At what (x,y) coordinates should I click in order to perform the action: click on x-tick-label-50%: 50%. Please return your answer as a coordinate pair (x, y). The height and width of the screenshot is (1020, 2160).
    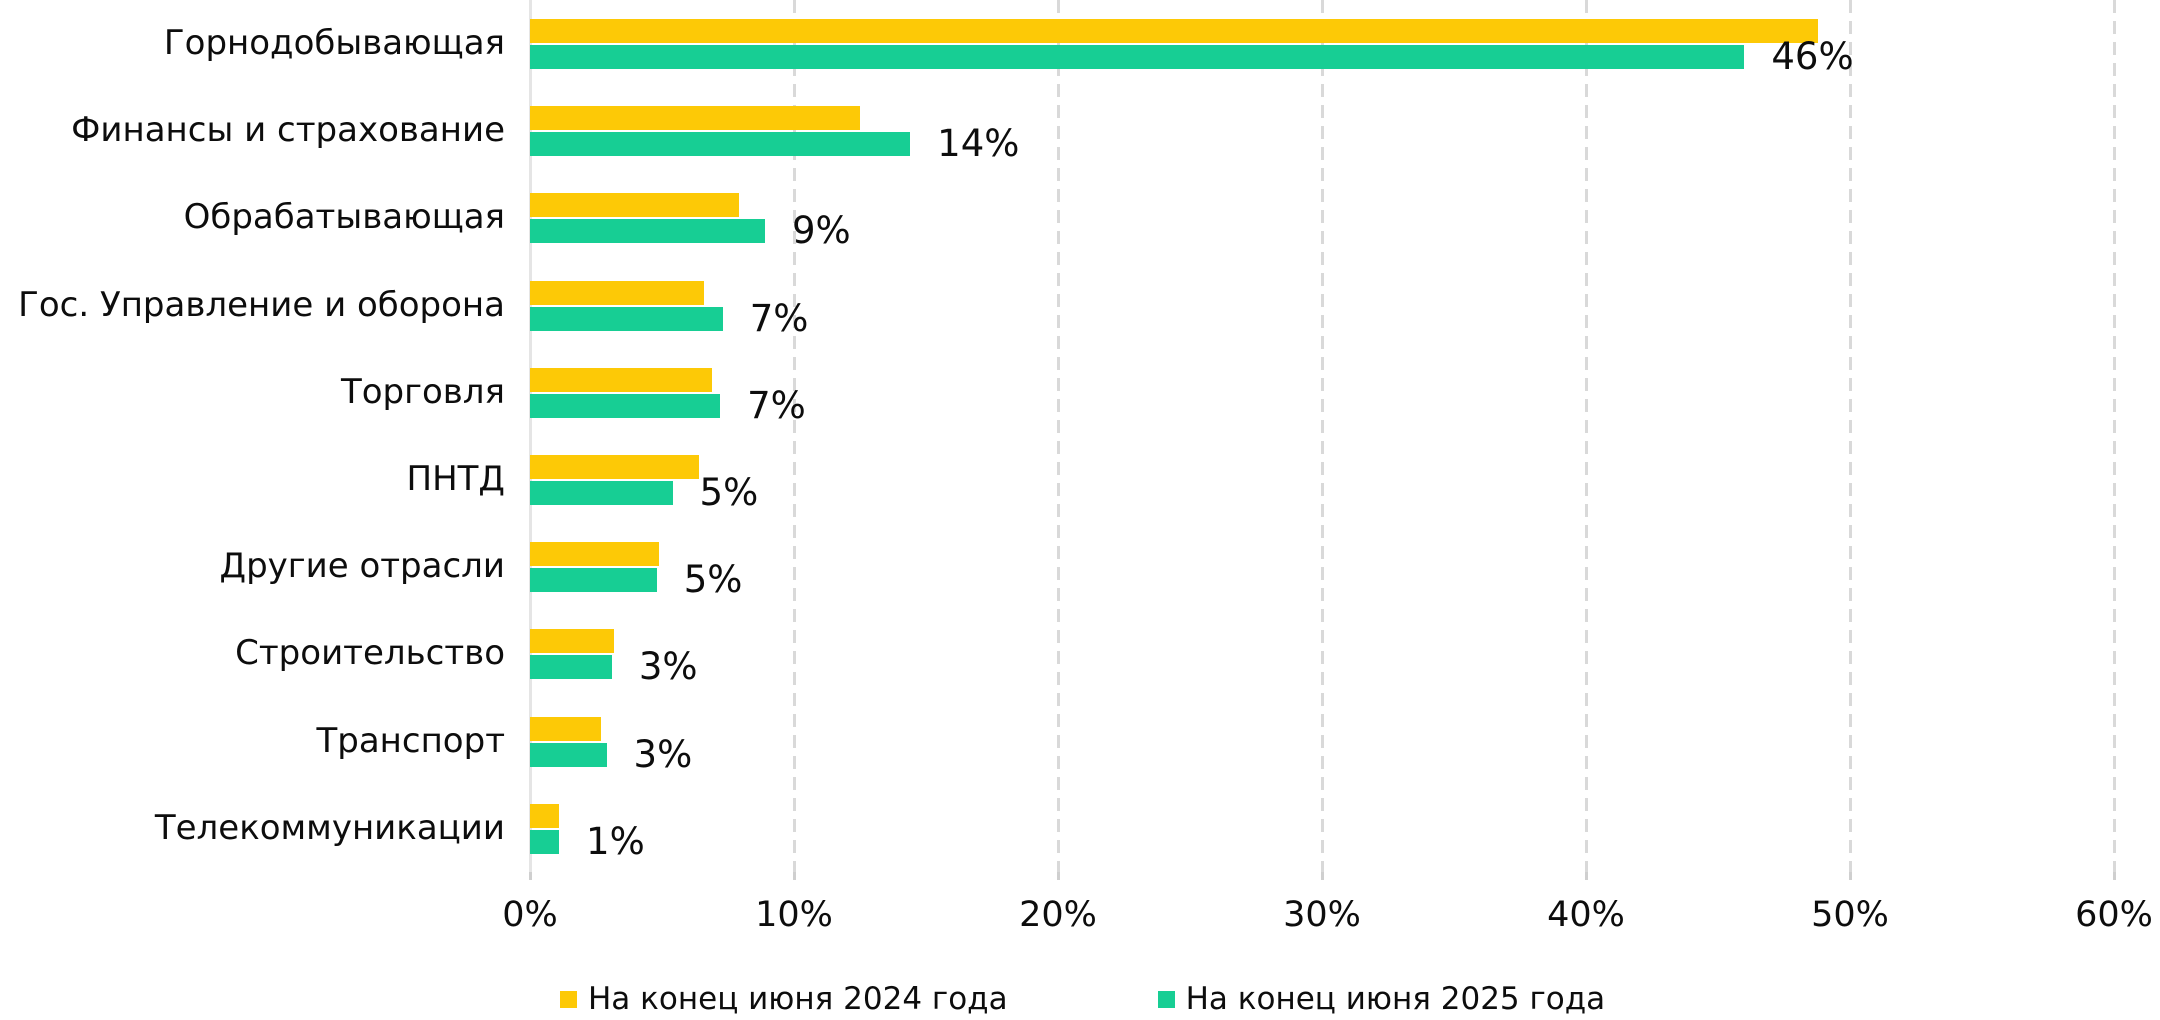
    Looking at the image, I should click on (1850, 915).